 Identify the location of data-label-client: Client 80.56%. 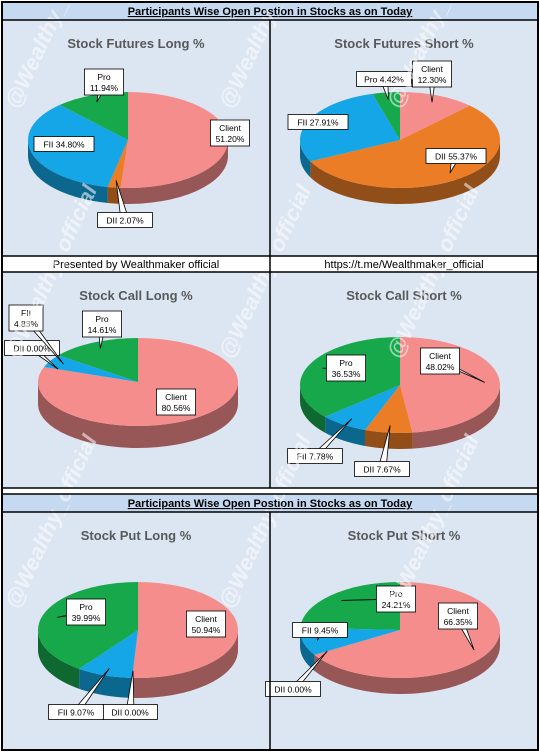
(176, 402).